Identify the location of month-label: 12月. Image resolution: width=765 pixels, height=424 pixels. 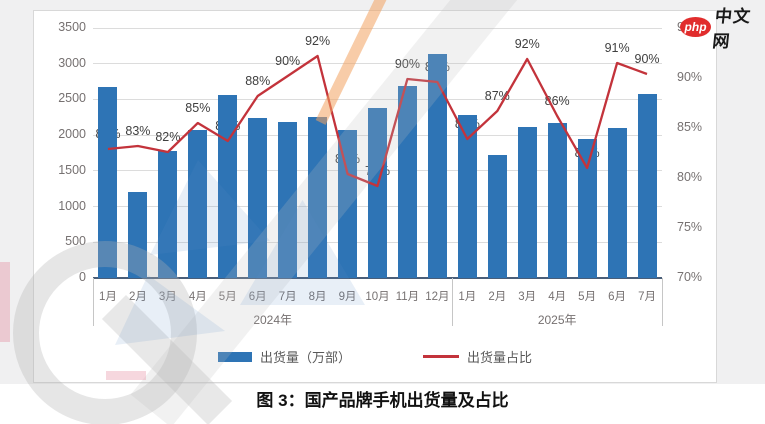
(437, 297).